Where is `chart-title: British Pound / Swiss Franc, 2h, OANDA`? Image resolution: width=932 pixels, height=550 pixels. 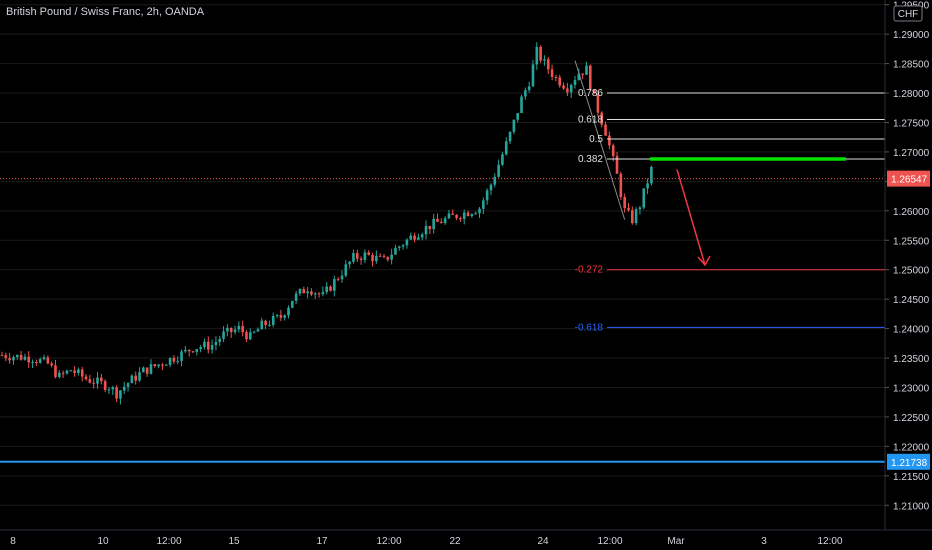 chart-title: British Pound / Swiss Franc, 2h, OANDA is located at coordinates (105, 12).